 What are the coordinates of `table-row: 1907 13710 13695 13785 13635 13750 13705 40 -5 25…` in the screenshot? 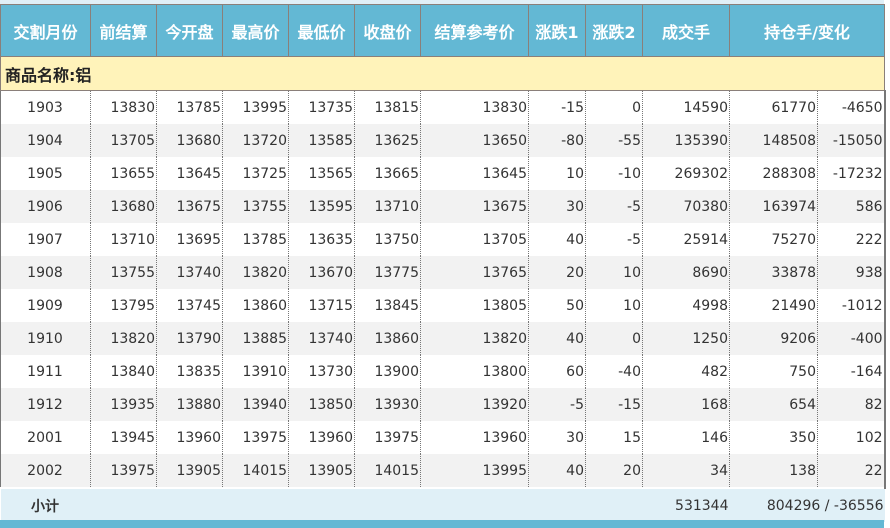 It's located at (443, 239).